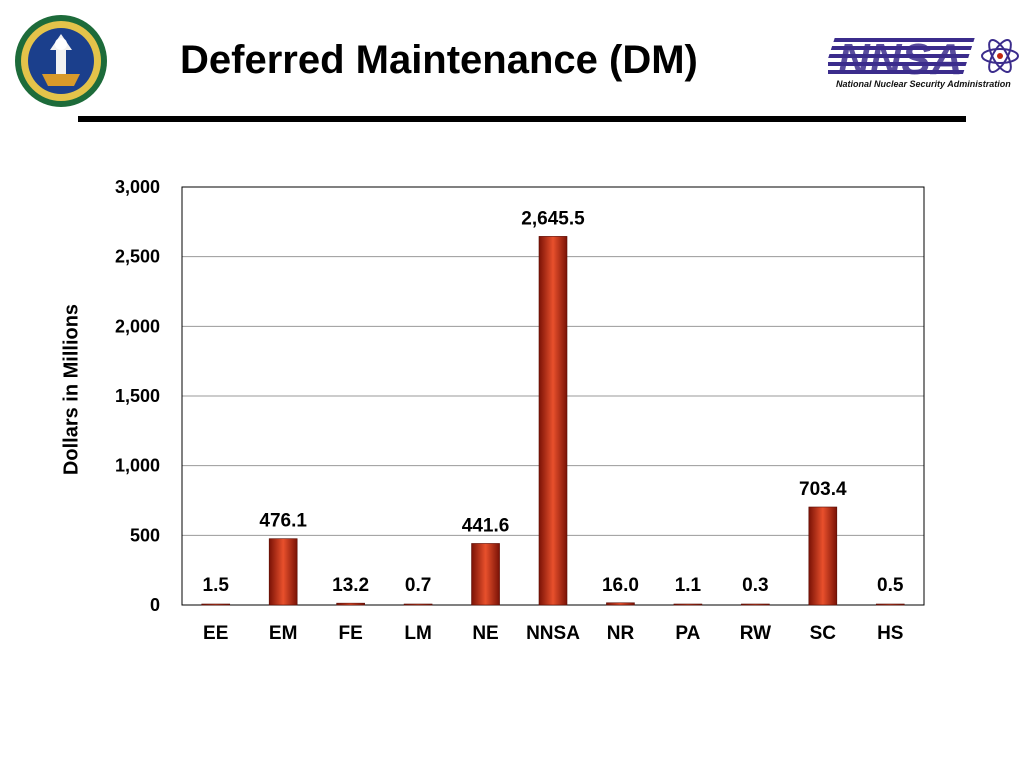  Describe the element at coordinates (620, 604) in the screenshot. I see `bar-nr` at that location.